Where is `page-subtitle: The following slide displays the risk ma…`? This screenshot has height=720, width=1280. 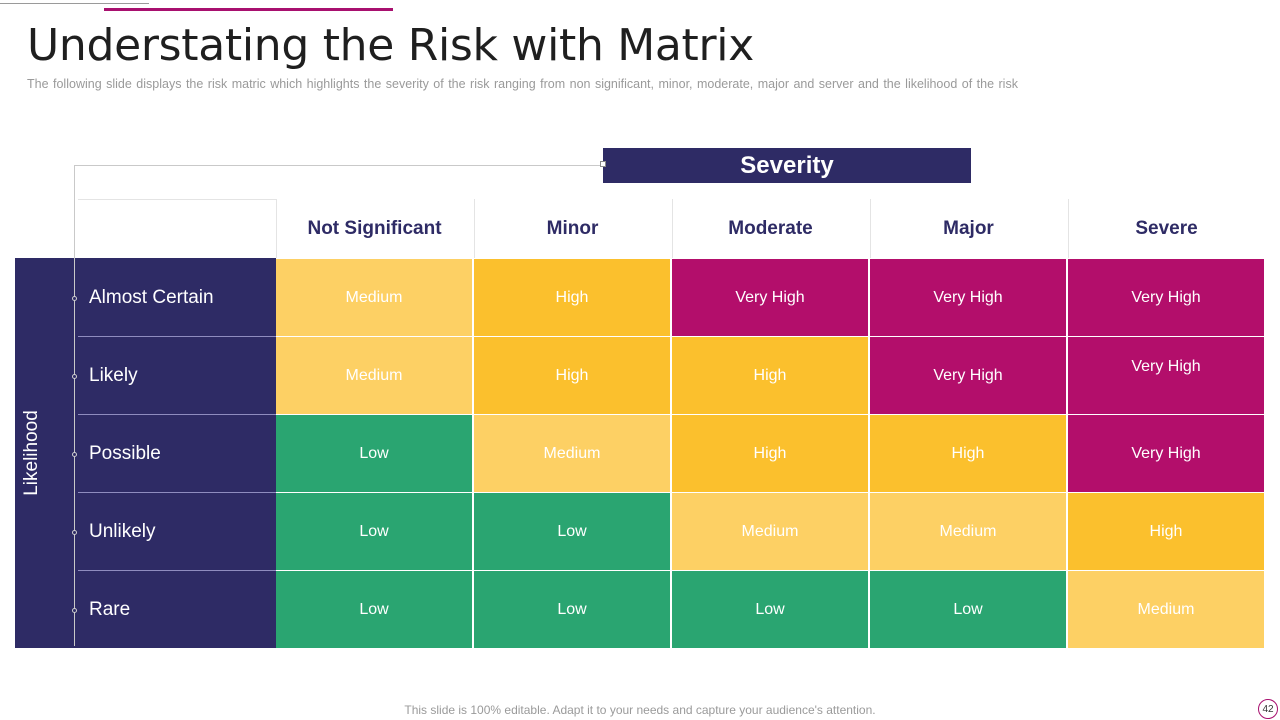
page-subtitle: The following slide displays the risk ma… is located at coordinates (522, 84).